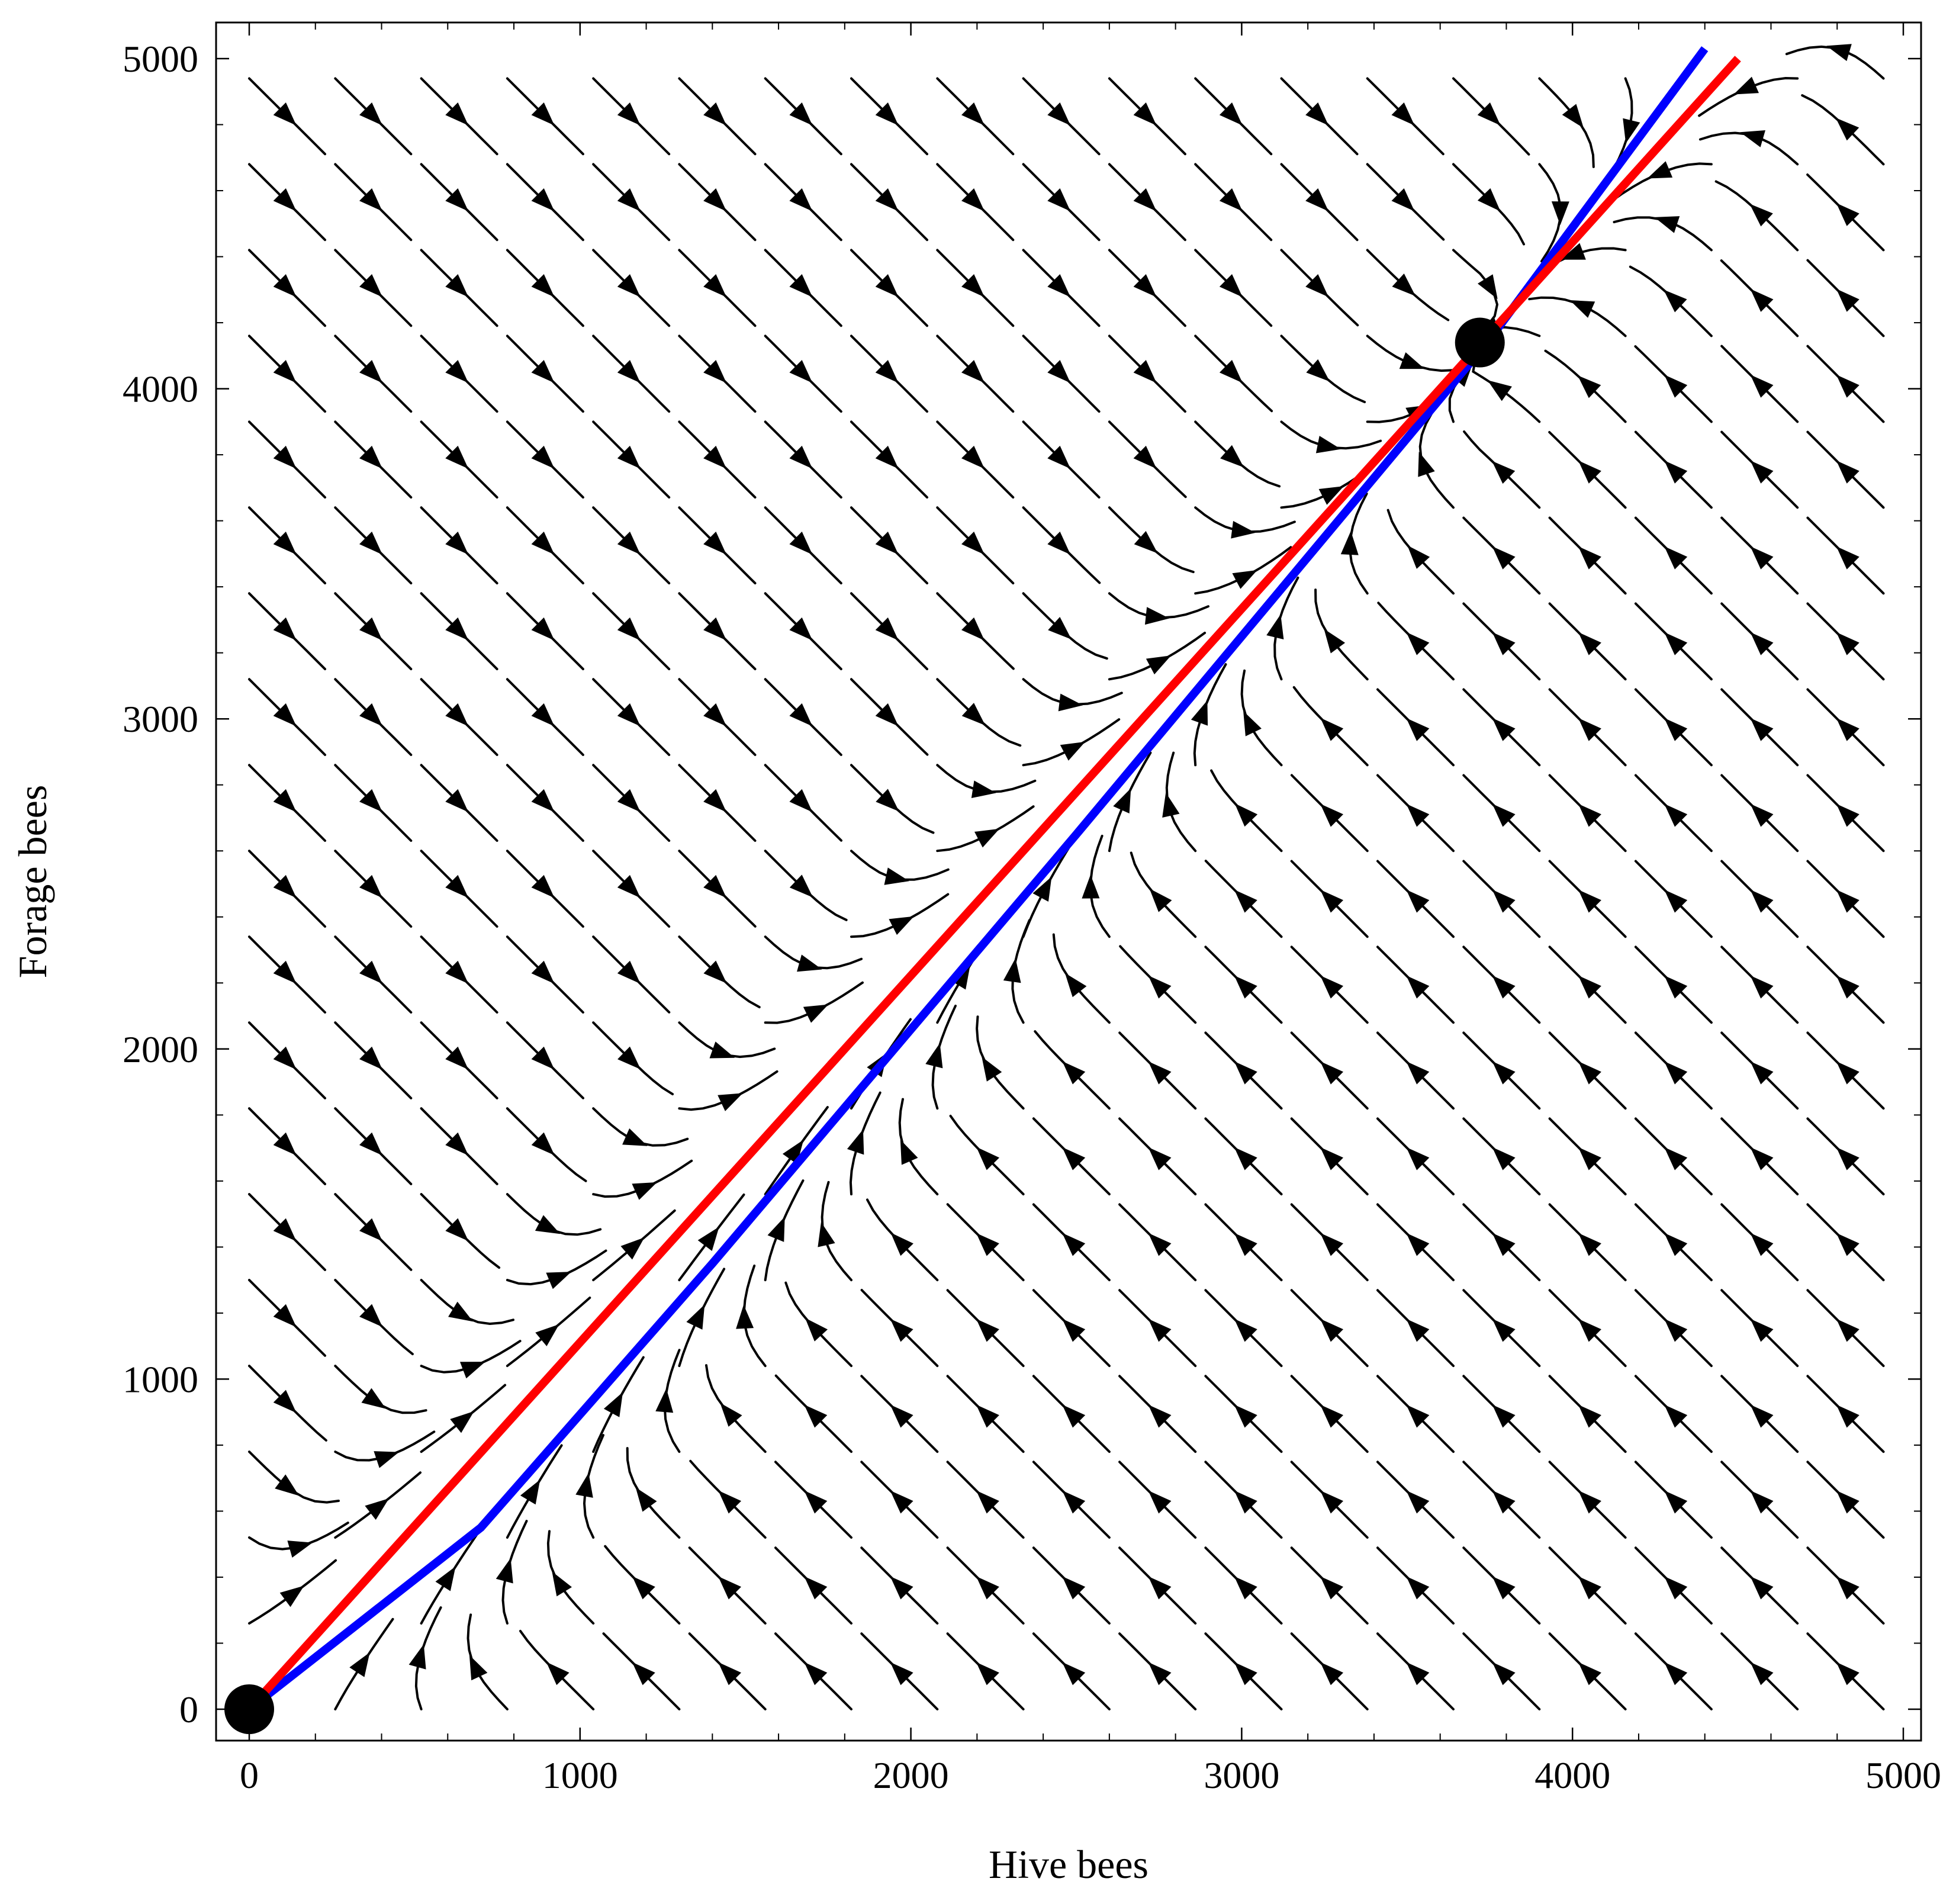 Image resolution: width=1956 pixels, height=1904 pixels. What do you see at coordinates (160, 719) in the screenshot?
I see `y-tick-label: 3000` at bounding box center [160, 719].